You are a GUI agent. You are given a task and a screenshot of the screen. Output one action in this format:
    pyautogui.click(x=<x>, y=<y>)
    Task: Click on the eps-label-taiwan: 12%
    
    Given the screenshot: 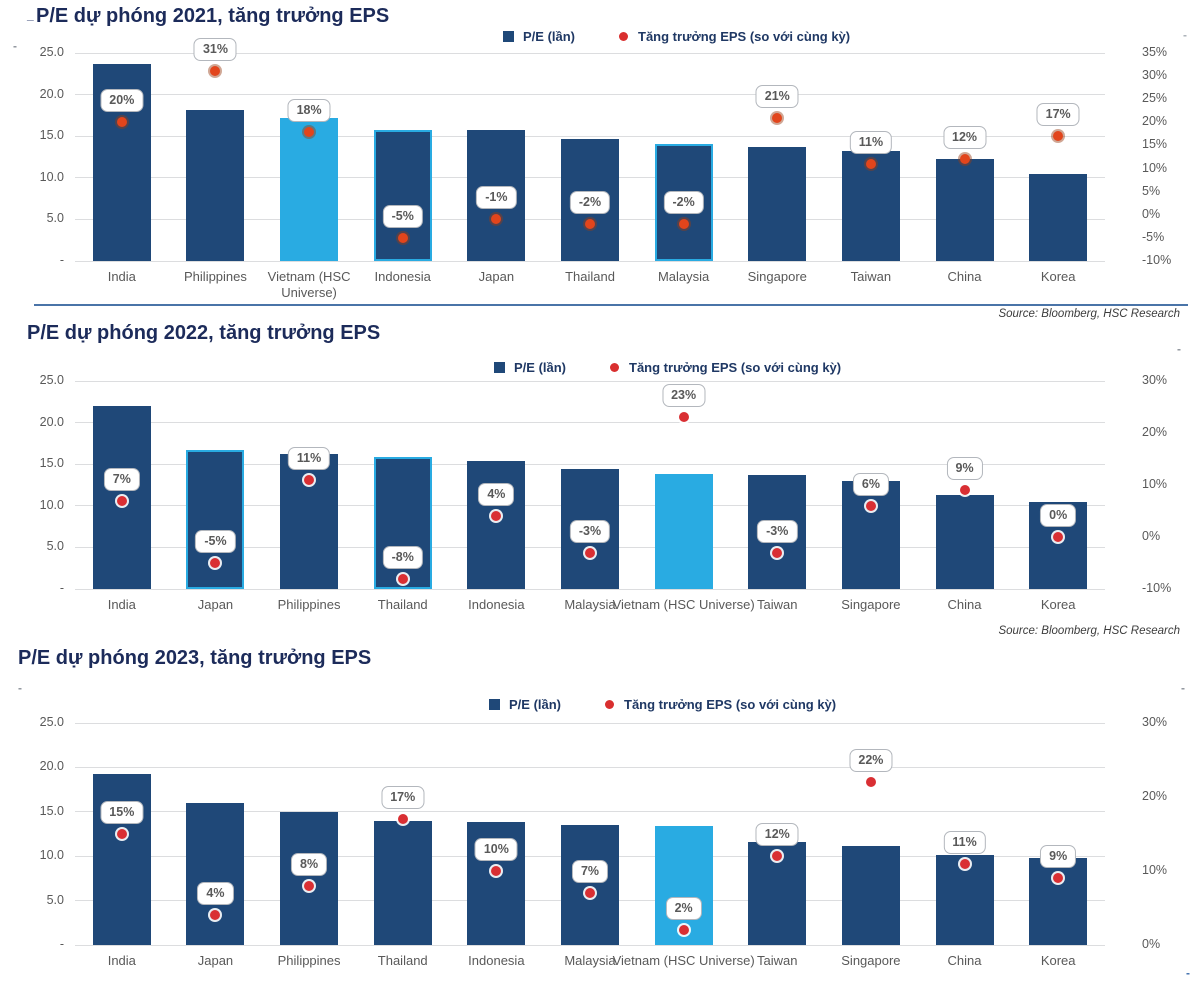 What is the action you would take?
    pyautogui.click(x=777, y=835)
    